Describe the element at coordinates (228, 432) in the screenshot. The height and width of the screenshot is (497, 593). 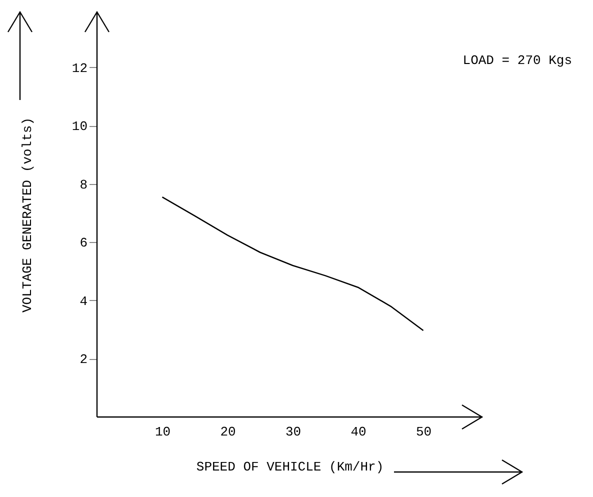
I see `x-tick-label: 20` at that location.